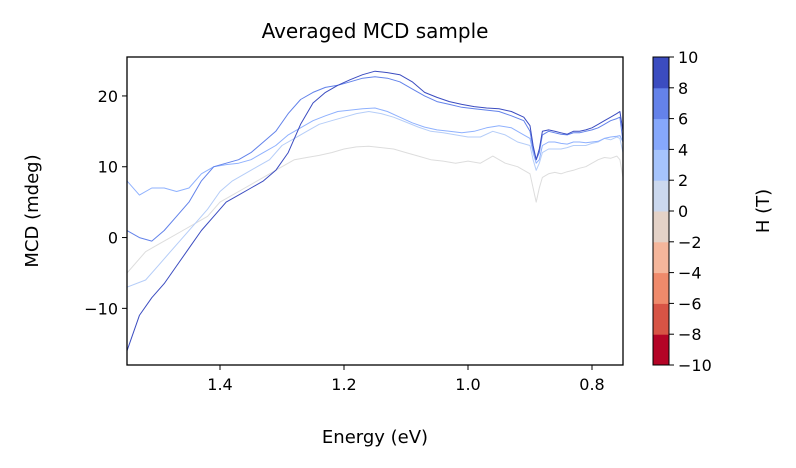 The width and height of the screenshot is (796, 468). Describe the element at coordinates (101, 308) in the screenshot. I see `y-tick-label: −10` at that location.